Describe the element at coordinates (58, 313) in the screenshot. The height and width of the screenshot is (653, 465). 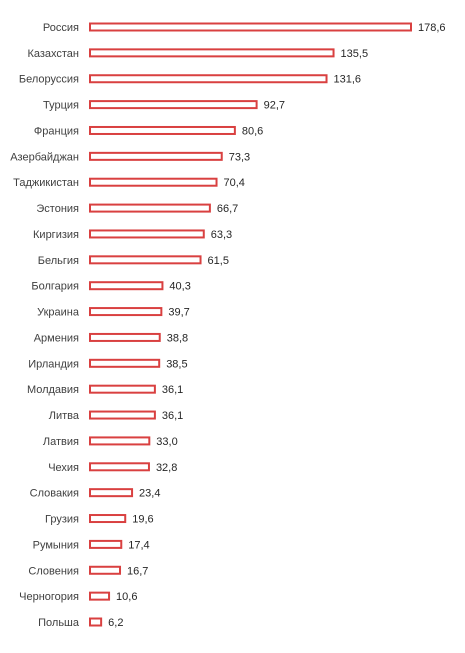
I see `category-label: Украина` at that location.